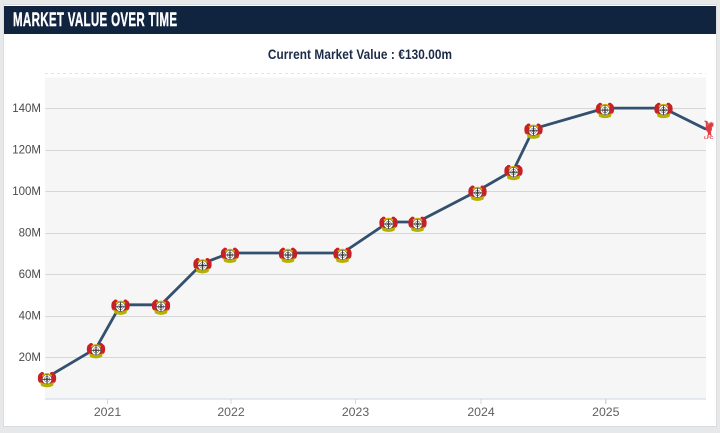 The height and width of the screenshot is (433, 720). Describe the element at coordinates (356, 412) in the screenshot. I see `svg-text: 2023` at that location.